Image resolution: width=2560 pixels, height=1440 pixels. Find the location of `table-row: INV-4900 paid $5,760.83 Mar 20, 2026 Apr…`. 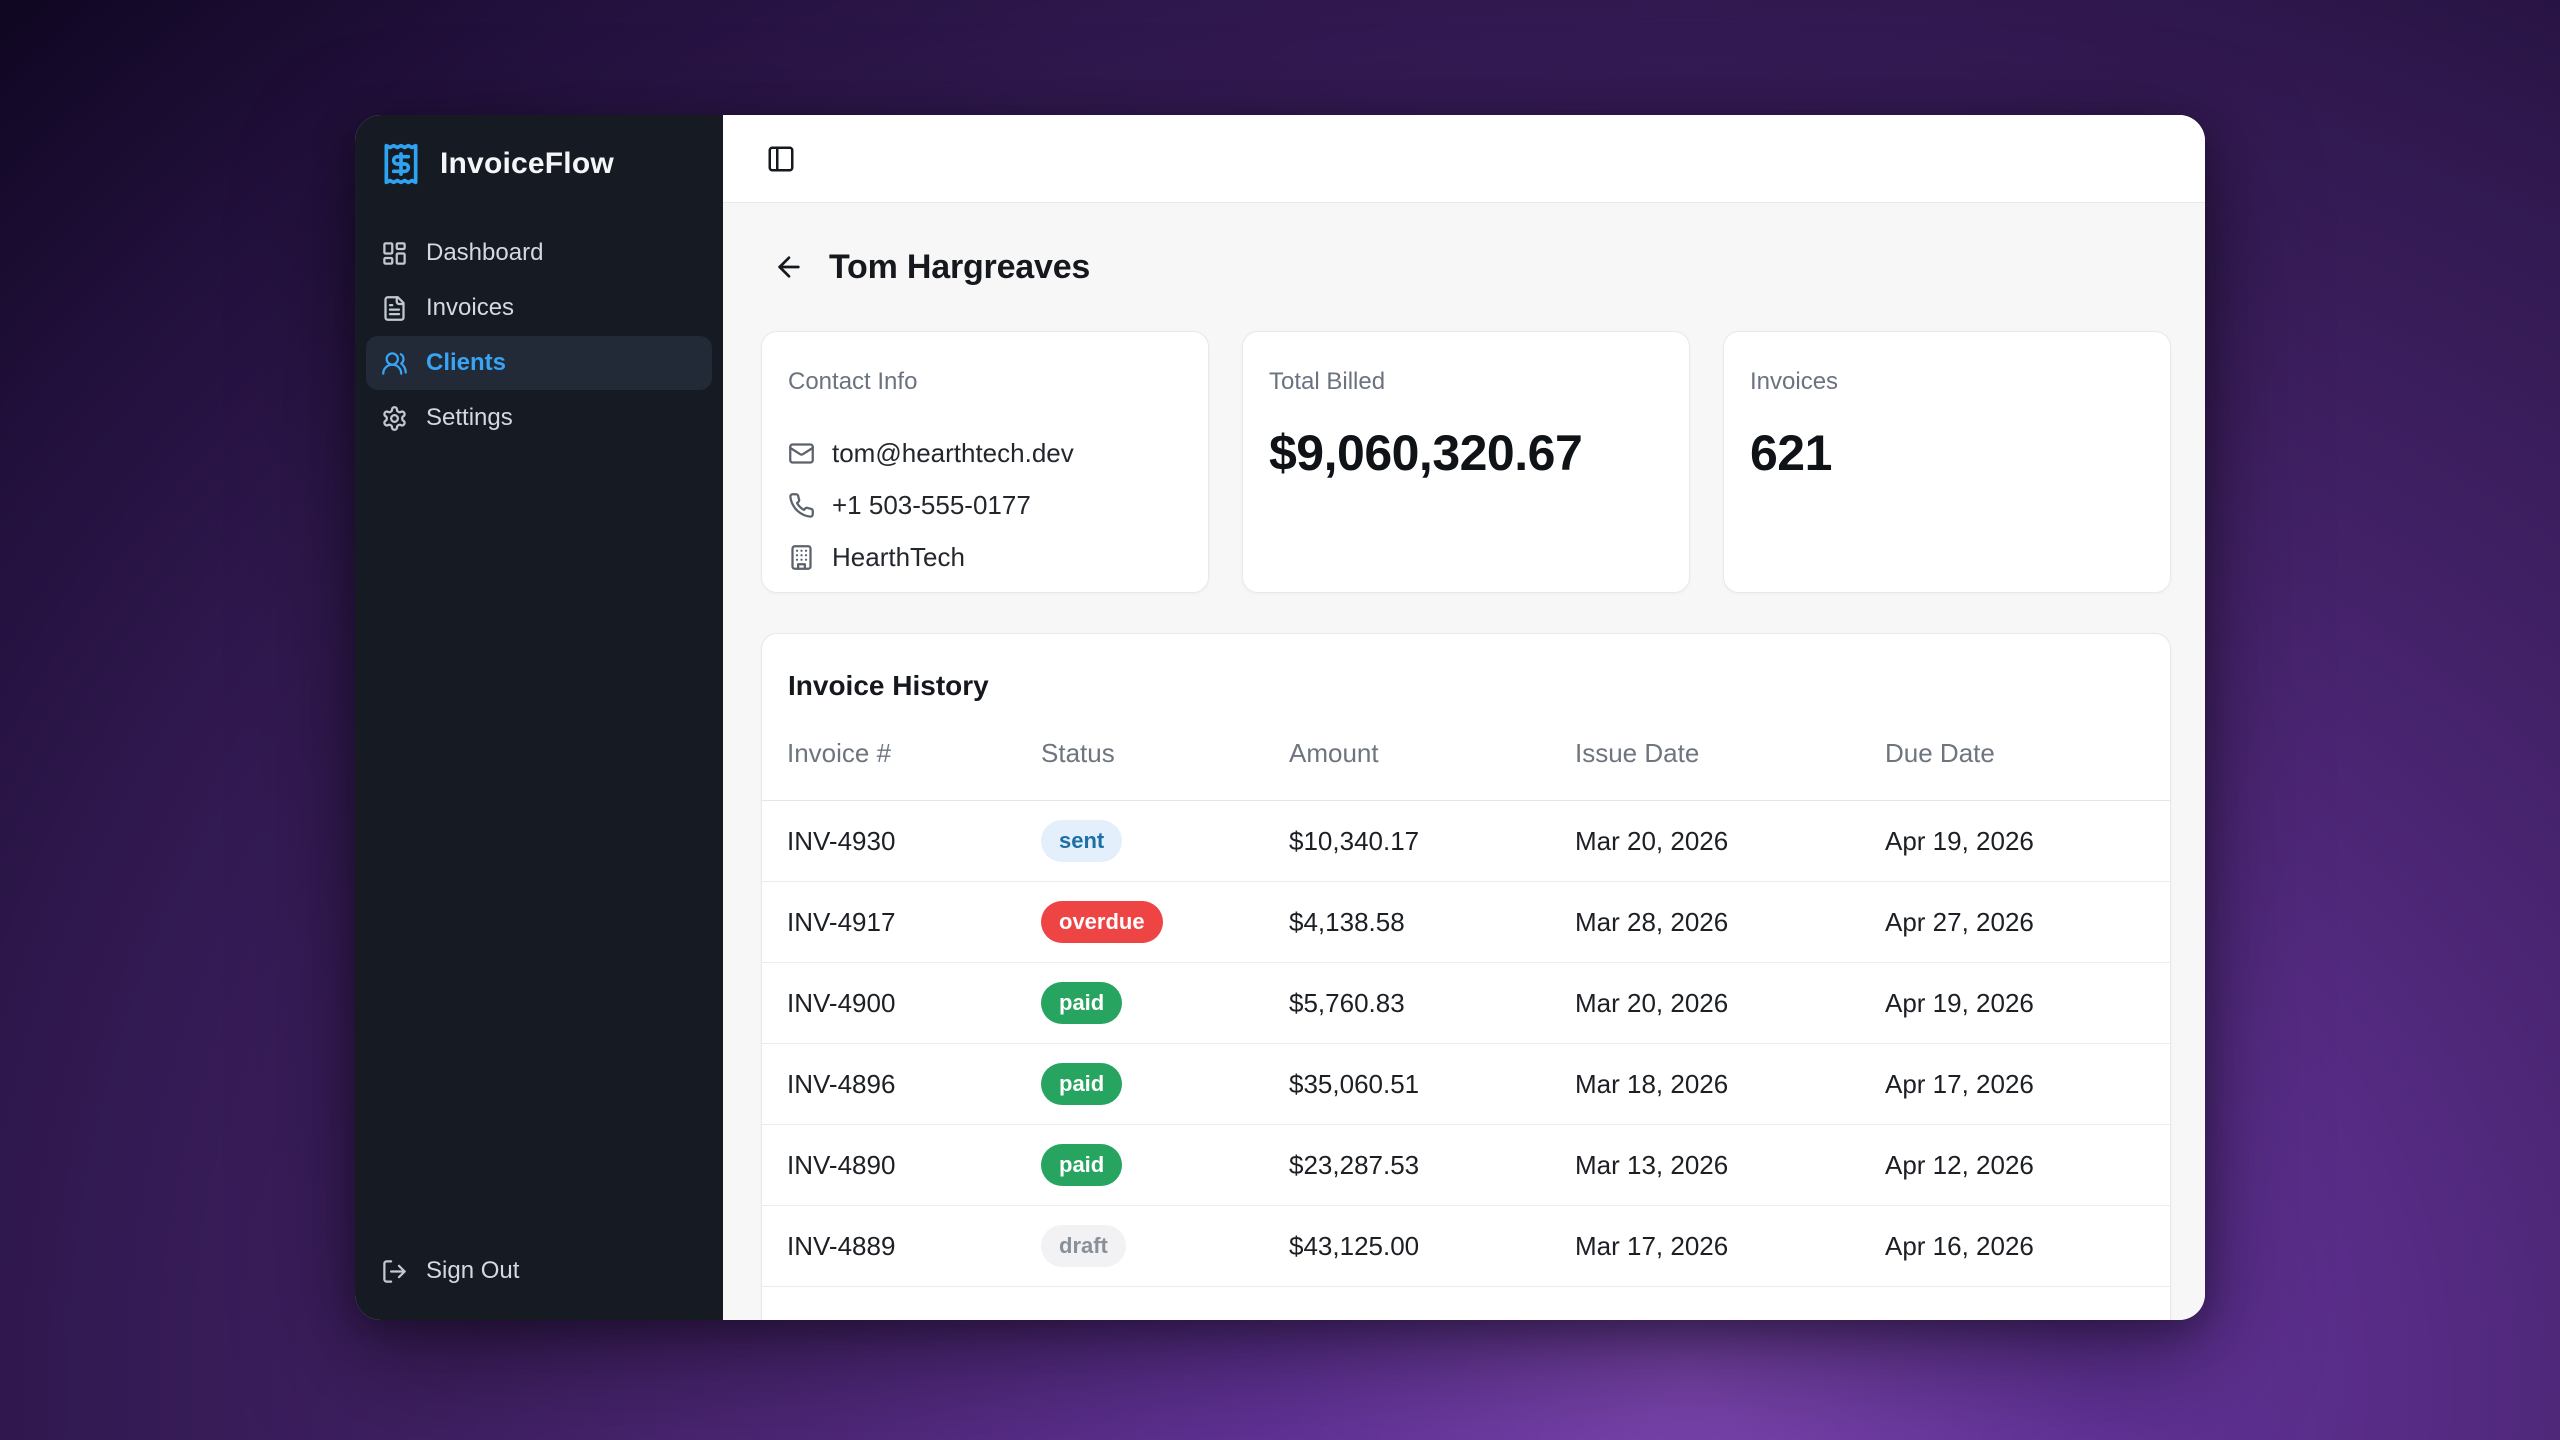

table-row: INV-4900 paid $5,760.83 Mar 20, 2026 Apr… is located at coordinates (1466, 1003).